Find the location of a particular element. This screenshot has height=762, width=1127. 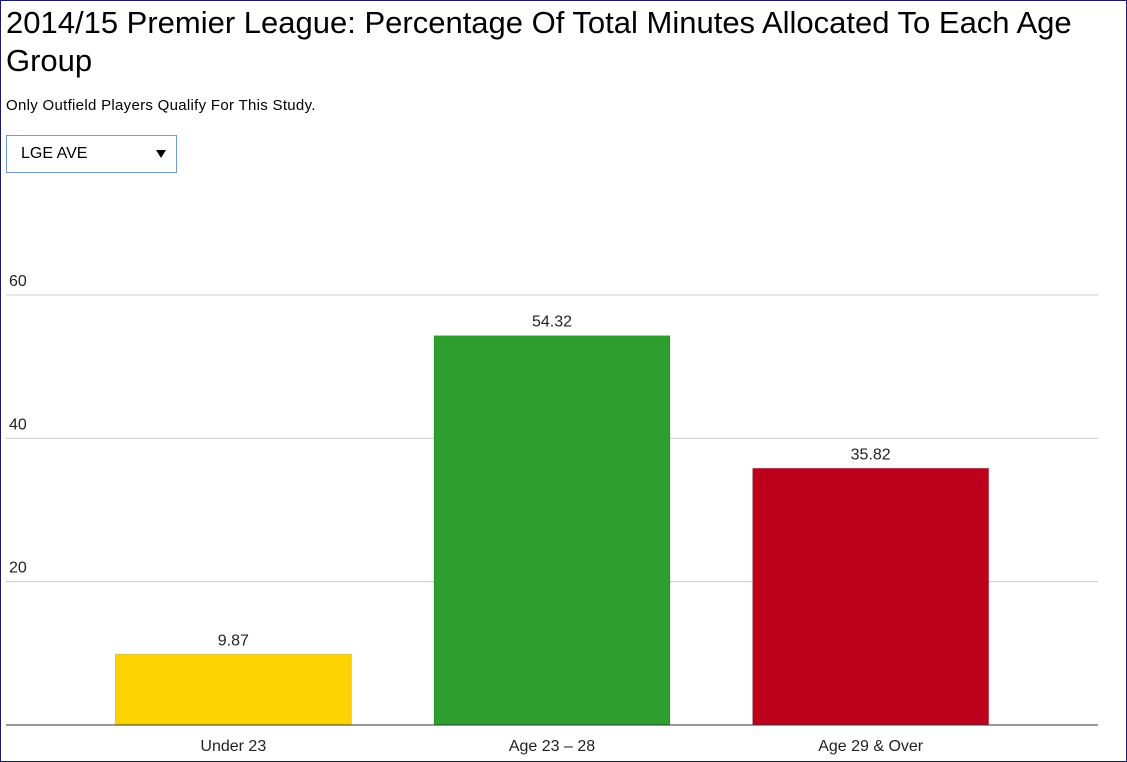

data-label: 54.32 is located at coordinates (552, 322).